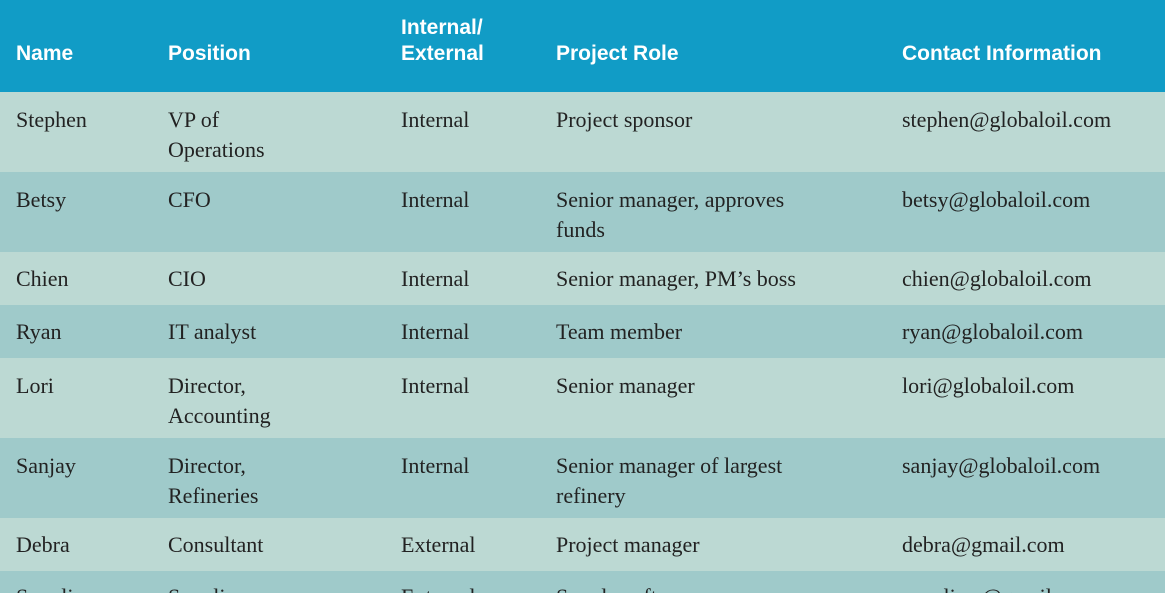  I want to click on cell-role: Team member, so click(713, 331).